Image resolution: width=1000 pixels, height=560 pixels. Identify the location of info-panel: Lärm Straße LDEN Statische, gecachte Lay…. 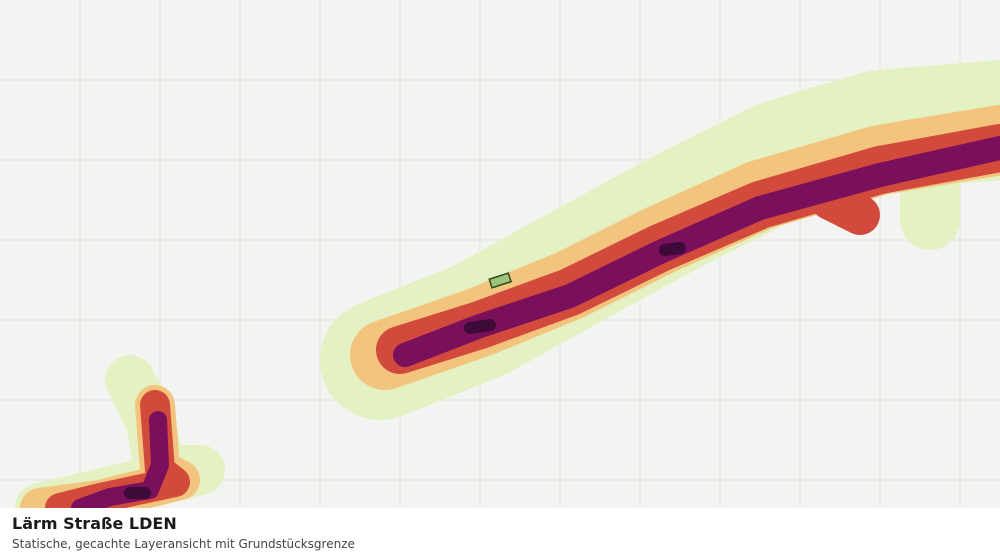
(500, 534).